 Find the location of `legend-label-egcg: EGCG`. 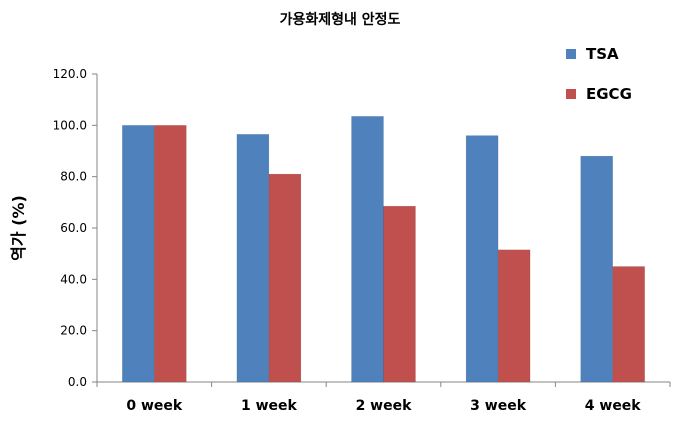

legend-label-egcg: EGCG is located at coordinates (609, 94).